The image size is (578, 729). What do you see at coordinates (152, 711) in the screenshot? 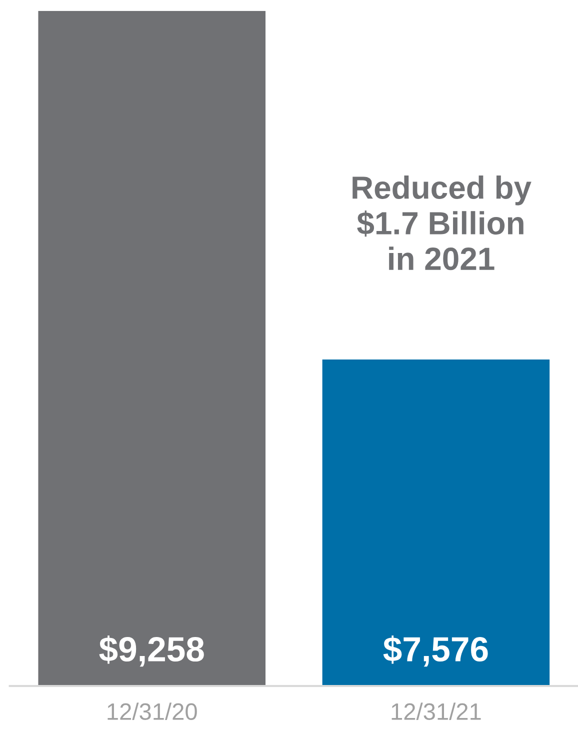
I see `x-tick-label: 12/31/20` at bounding box center [152, 711].